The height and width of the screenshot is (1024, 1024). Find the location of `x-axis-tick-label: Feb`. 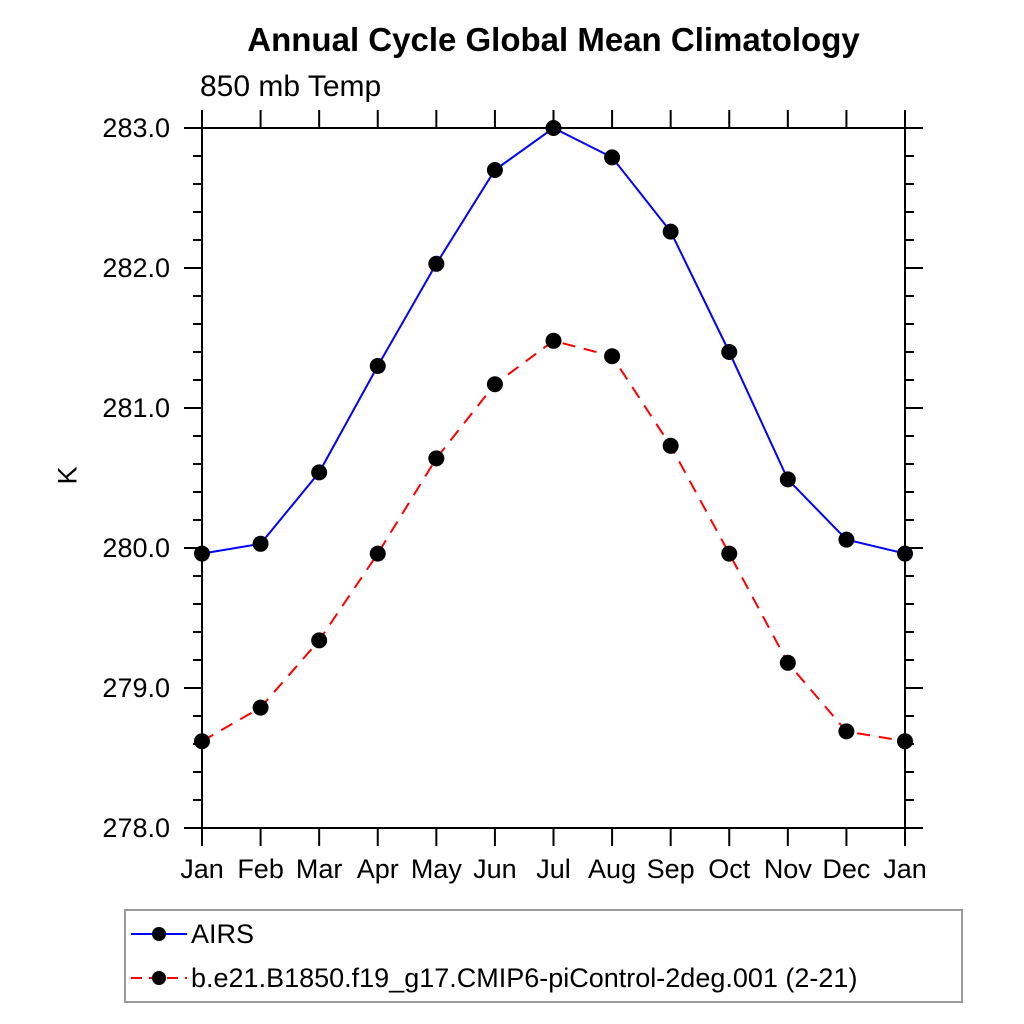

x-axis-tick-label: Feb is located at coordinates (260, 869).